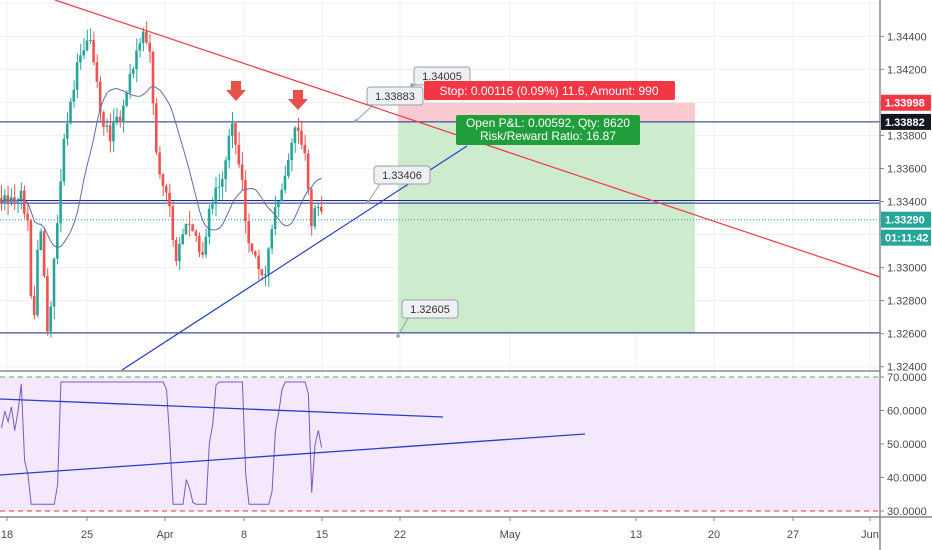 Image resolution: width=932 pixels, height=550 pixels. I want to click on time-tick-label: May, so click(510, 535).